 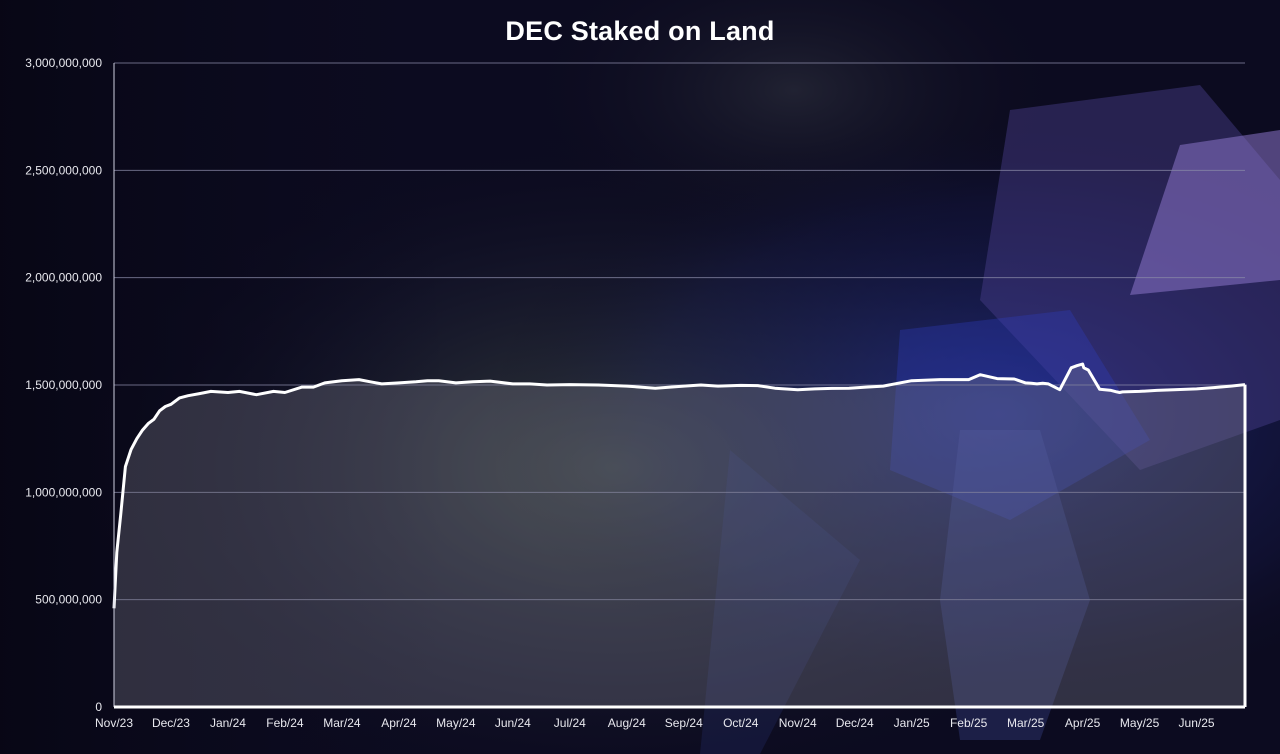 I want to click on x-tick-label: Dec/23, so click(x=171, y=723).